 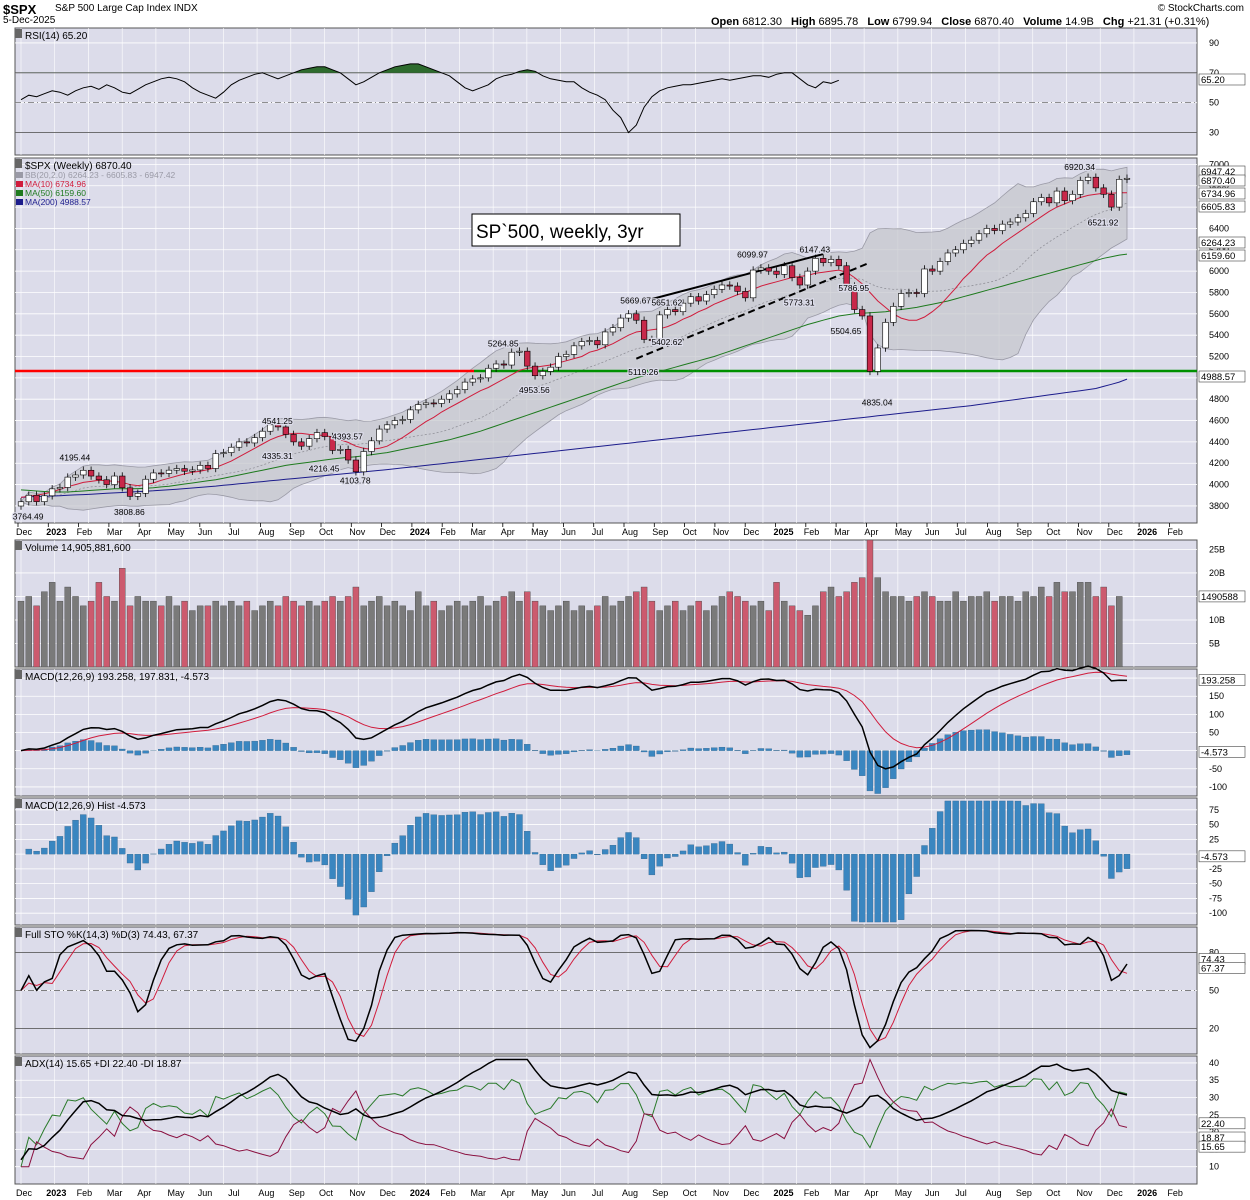 I want to click on x-tick-label: Jun, so click(x=205, y=532).